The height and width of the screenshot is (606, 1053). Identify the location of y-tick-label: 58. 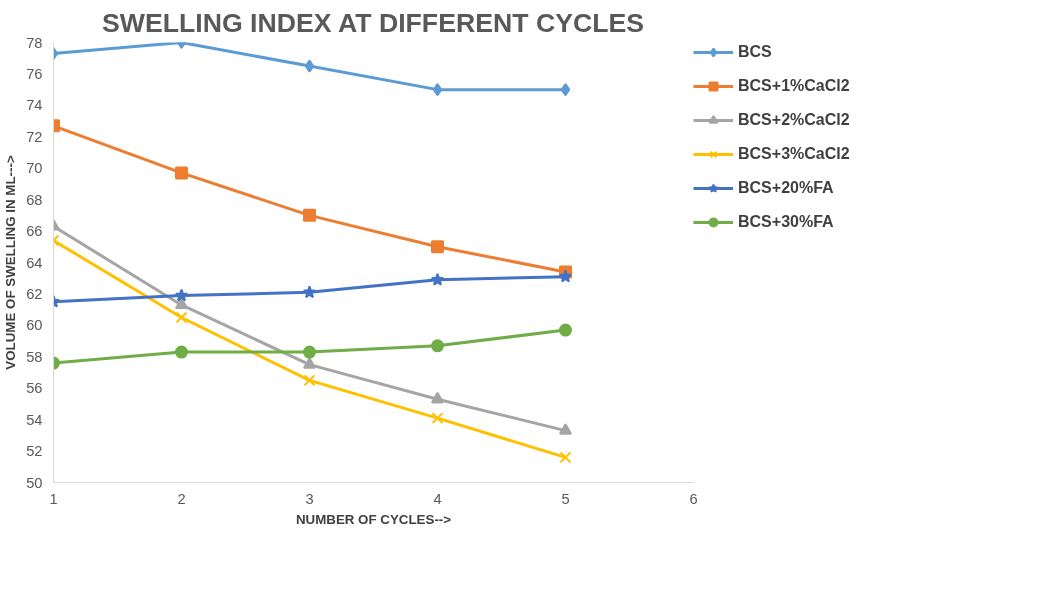
(34, 356).